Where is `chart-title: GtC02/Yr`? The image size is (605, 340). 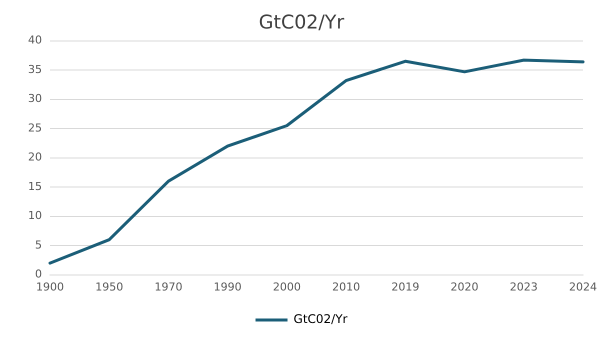
chart-title: GtC02/Yr is located at coordinates (301, 22).